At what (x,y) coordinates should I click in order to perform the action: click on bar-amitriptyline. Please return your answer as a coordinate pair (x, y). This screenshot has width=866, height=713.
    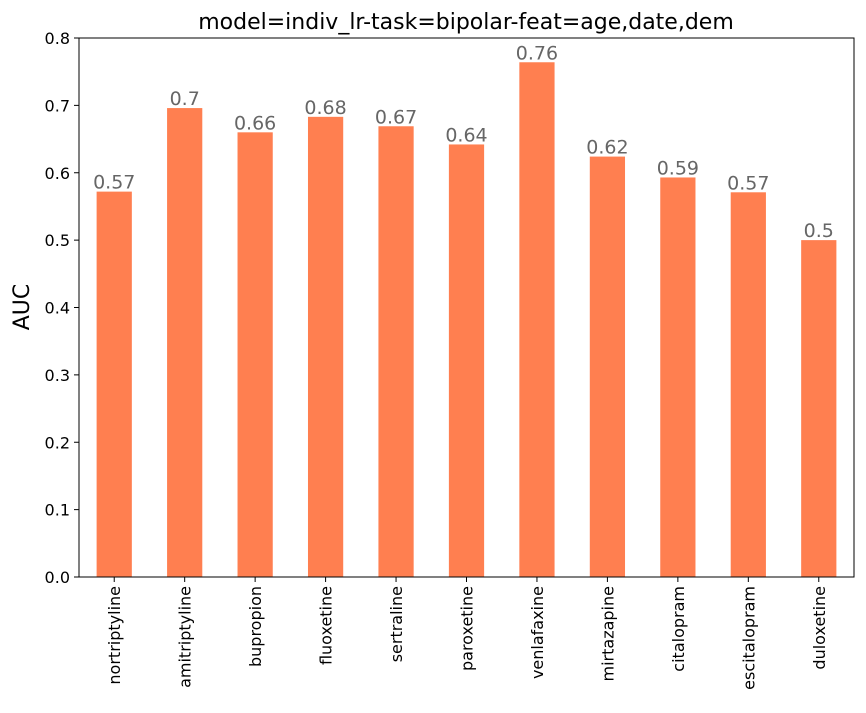
    Looking at the image, I should click on (185, 342).